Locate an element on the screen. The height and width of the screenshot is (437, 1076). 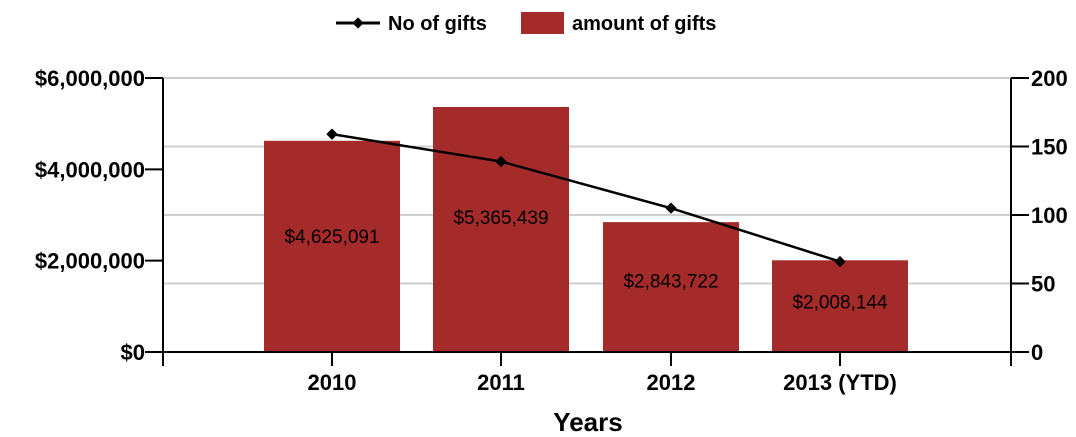
y-right-tick-label: 50 is located at coordinates (1043, 284).